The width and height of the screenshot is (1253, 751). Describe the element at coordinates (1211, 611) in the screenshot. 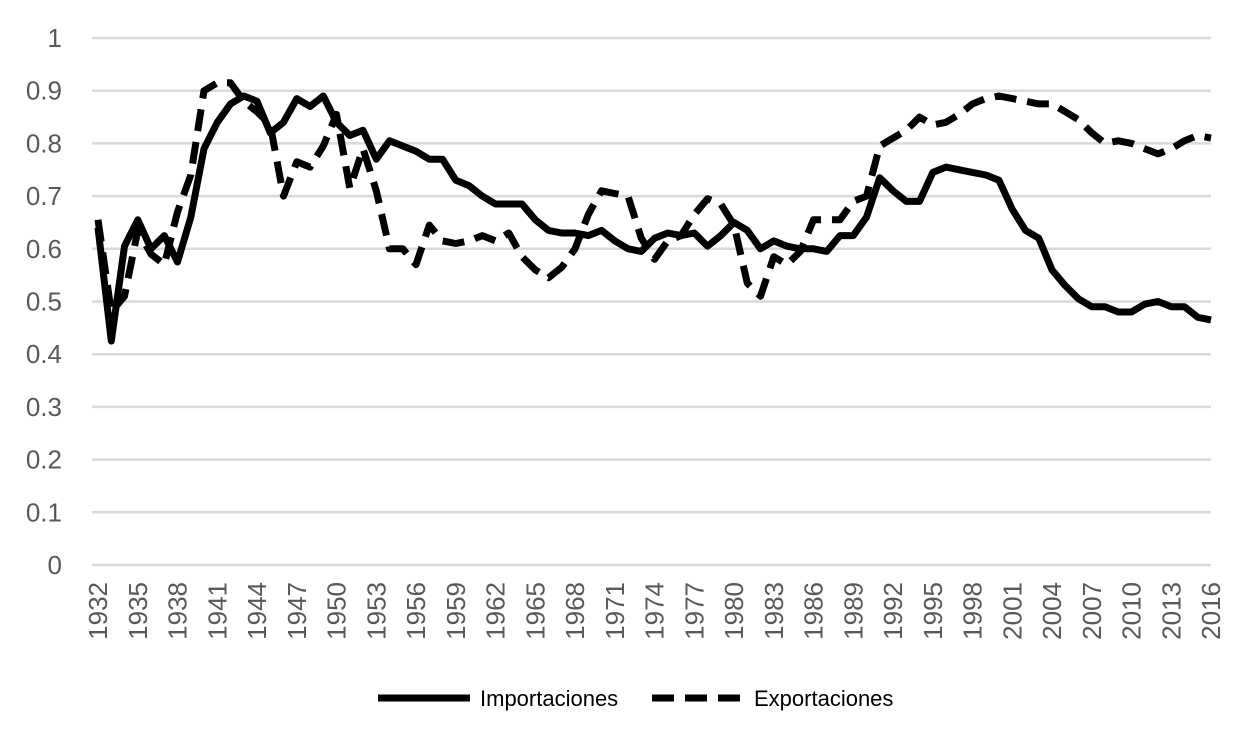

I see `x-tick-label: 2016` at that location.